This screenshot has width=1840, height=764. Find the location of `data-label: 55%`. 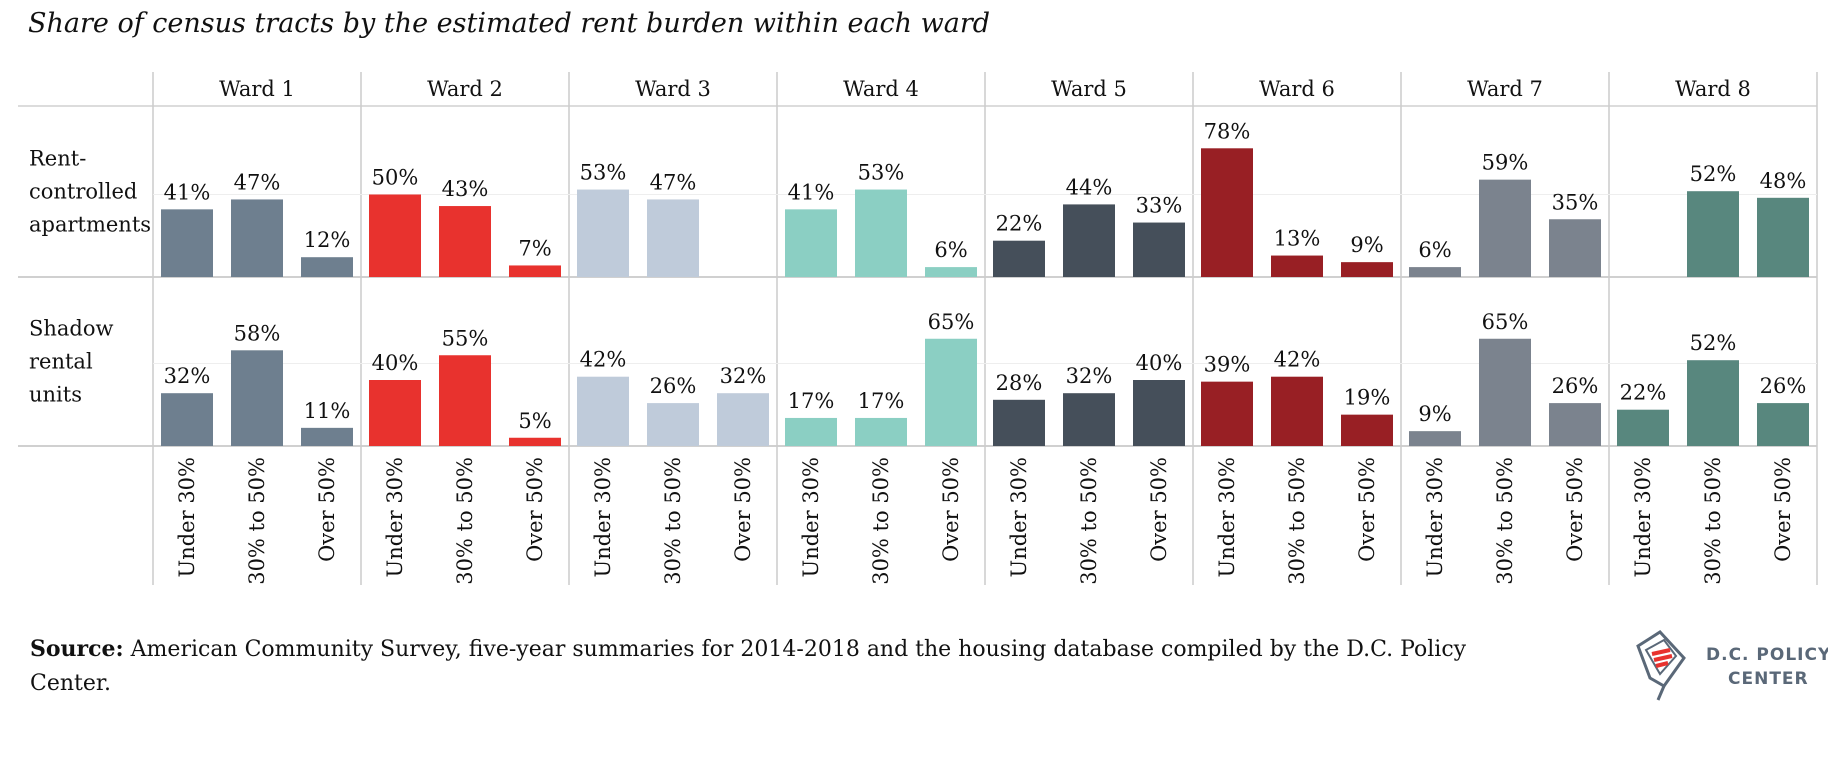

data-label: 55% is located at coordinates (465, 338).